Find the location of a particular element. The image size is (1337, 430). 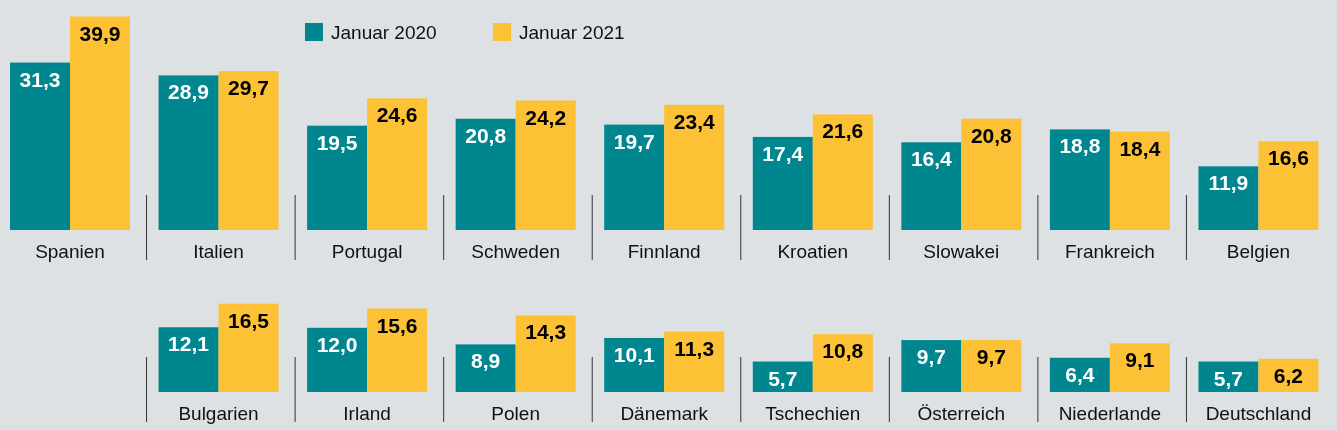

x-tick-label: Portugal is located at coordinates (367, 251).